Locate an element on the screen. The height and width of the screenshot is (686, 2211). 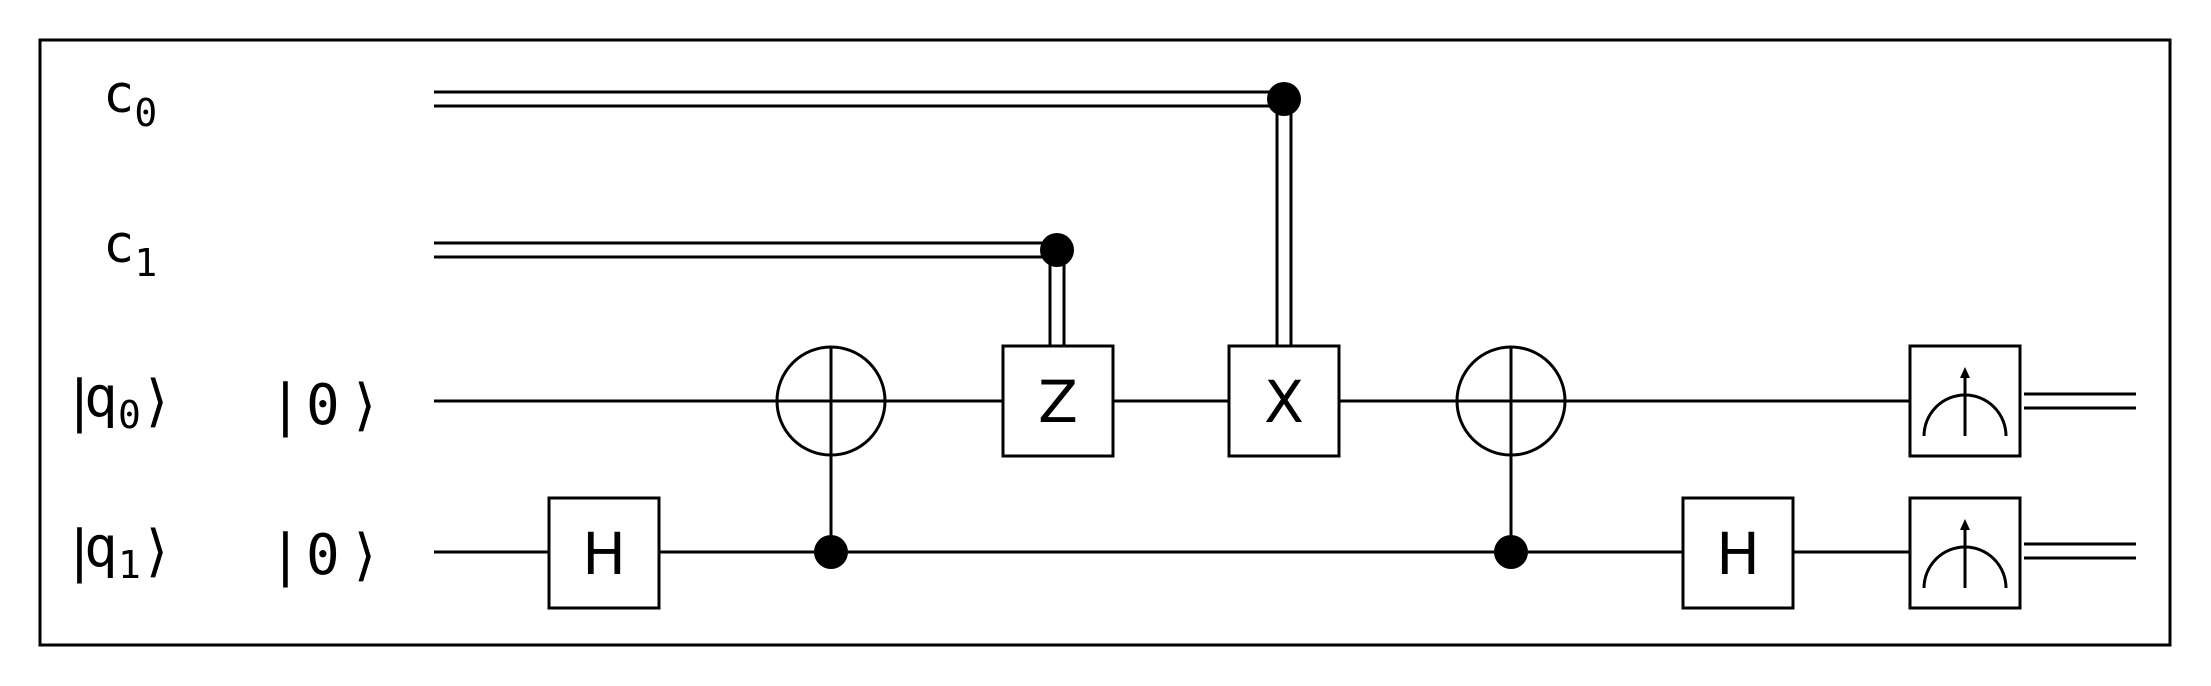
svg-text: 1 is located at coordinates (129, 565).